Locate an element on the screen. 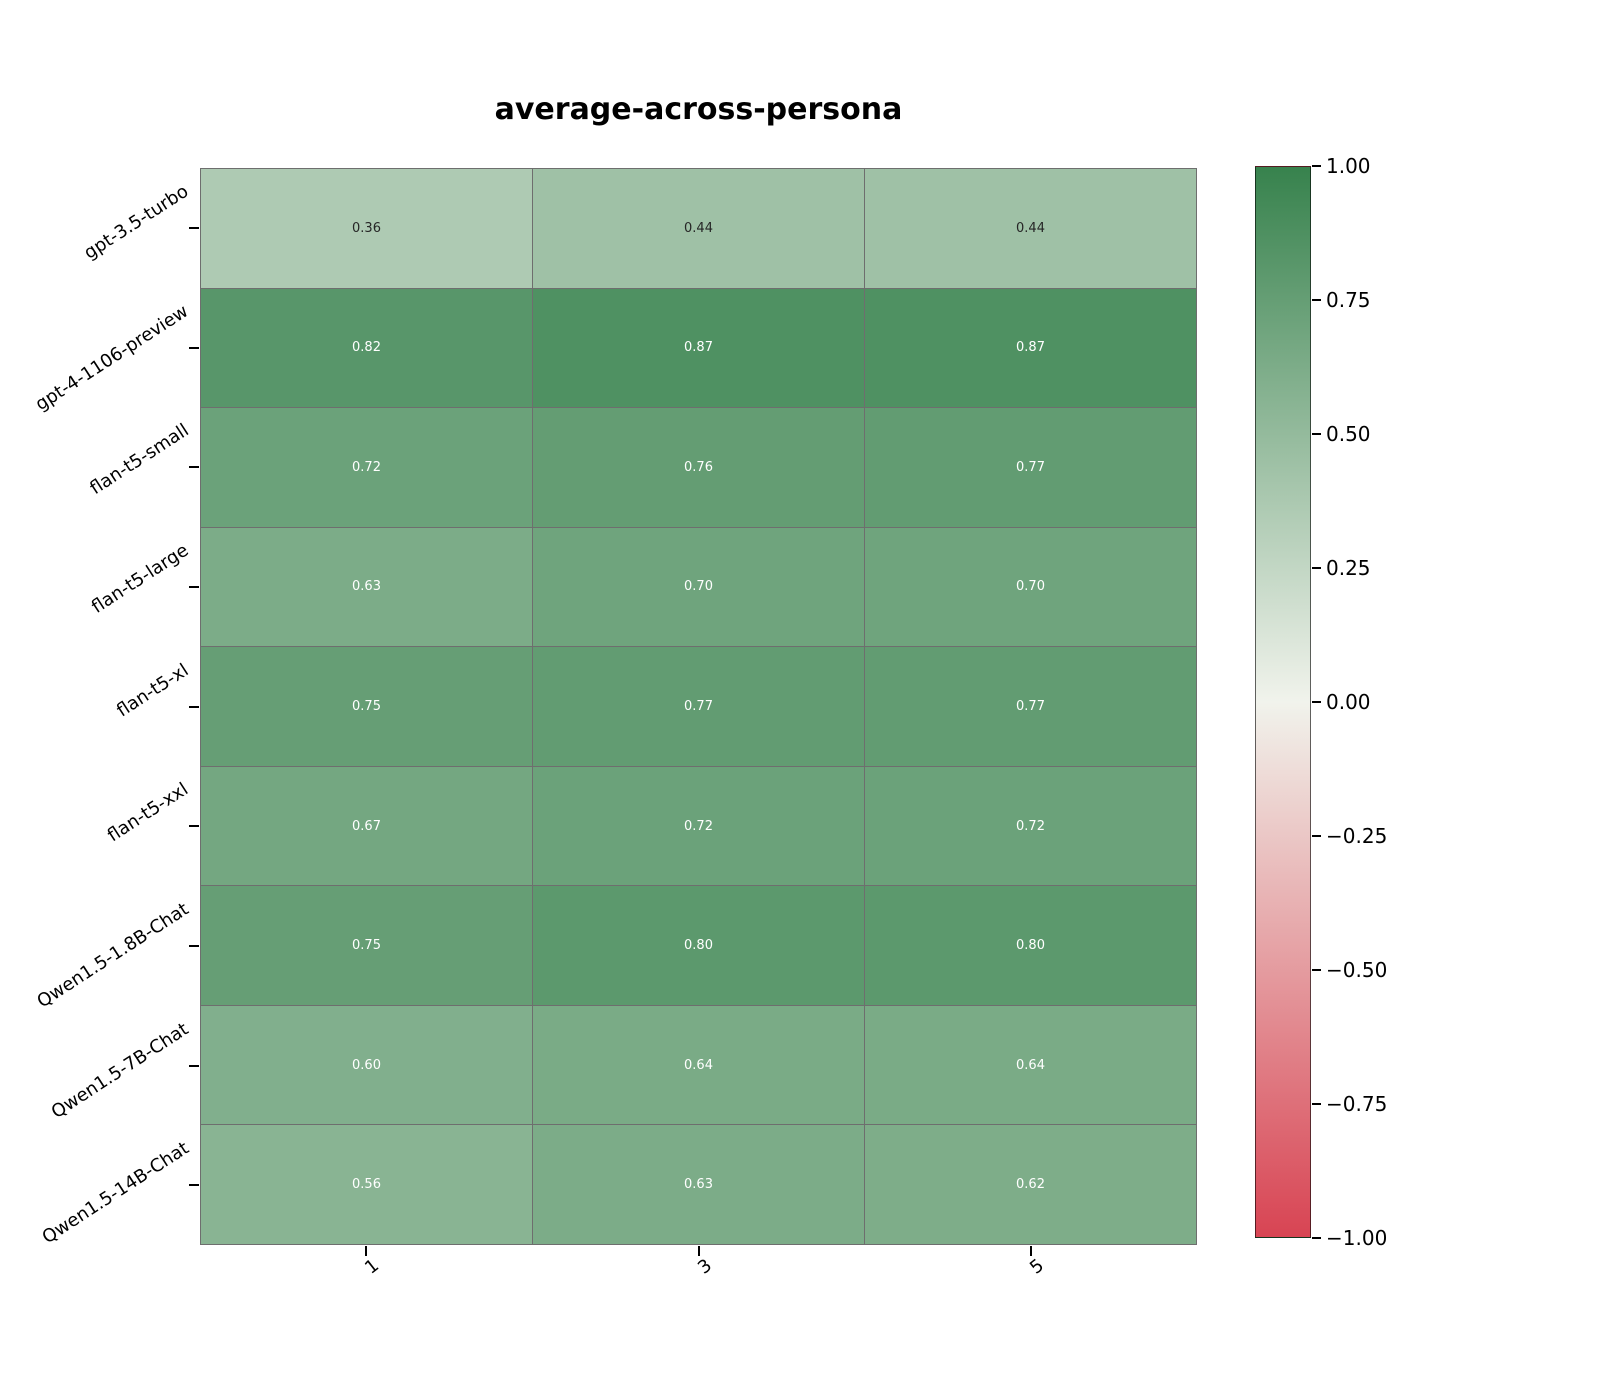 The height and width of the screenshot is (1400, 1600). colorbar-tick-label: −0.75 is located at coordinates (1357, 1104).